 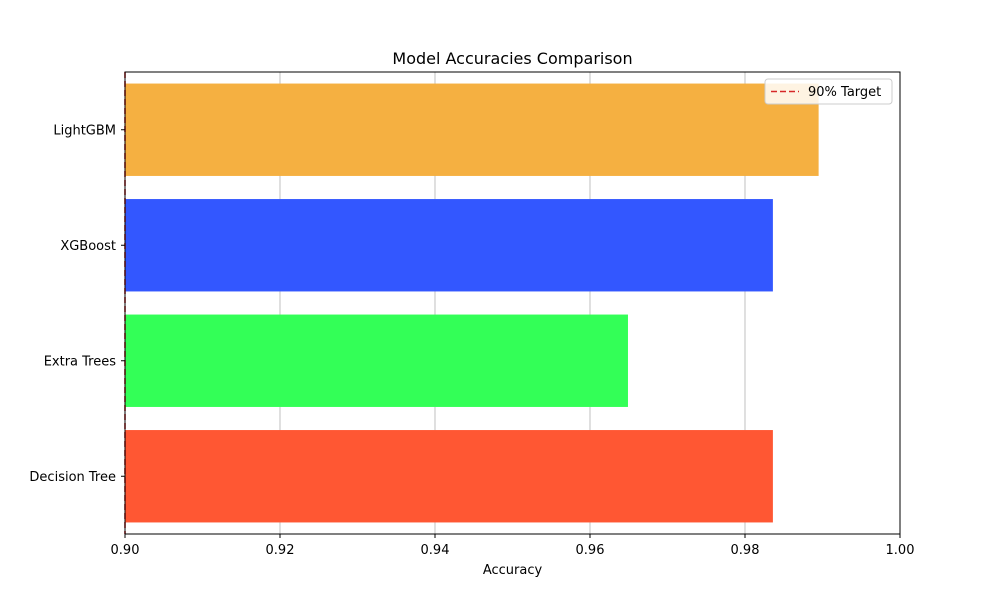 I want to click on x-tick-label: 0.94, so click(x=435, y=550).